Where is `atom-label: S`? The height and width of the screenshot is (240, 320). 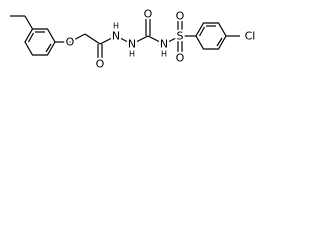
atom-label: S is located at coordinates (180, 36).